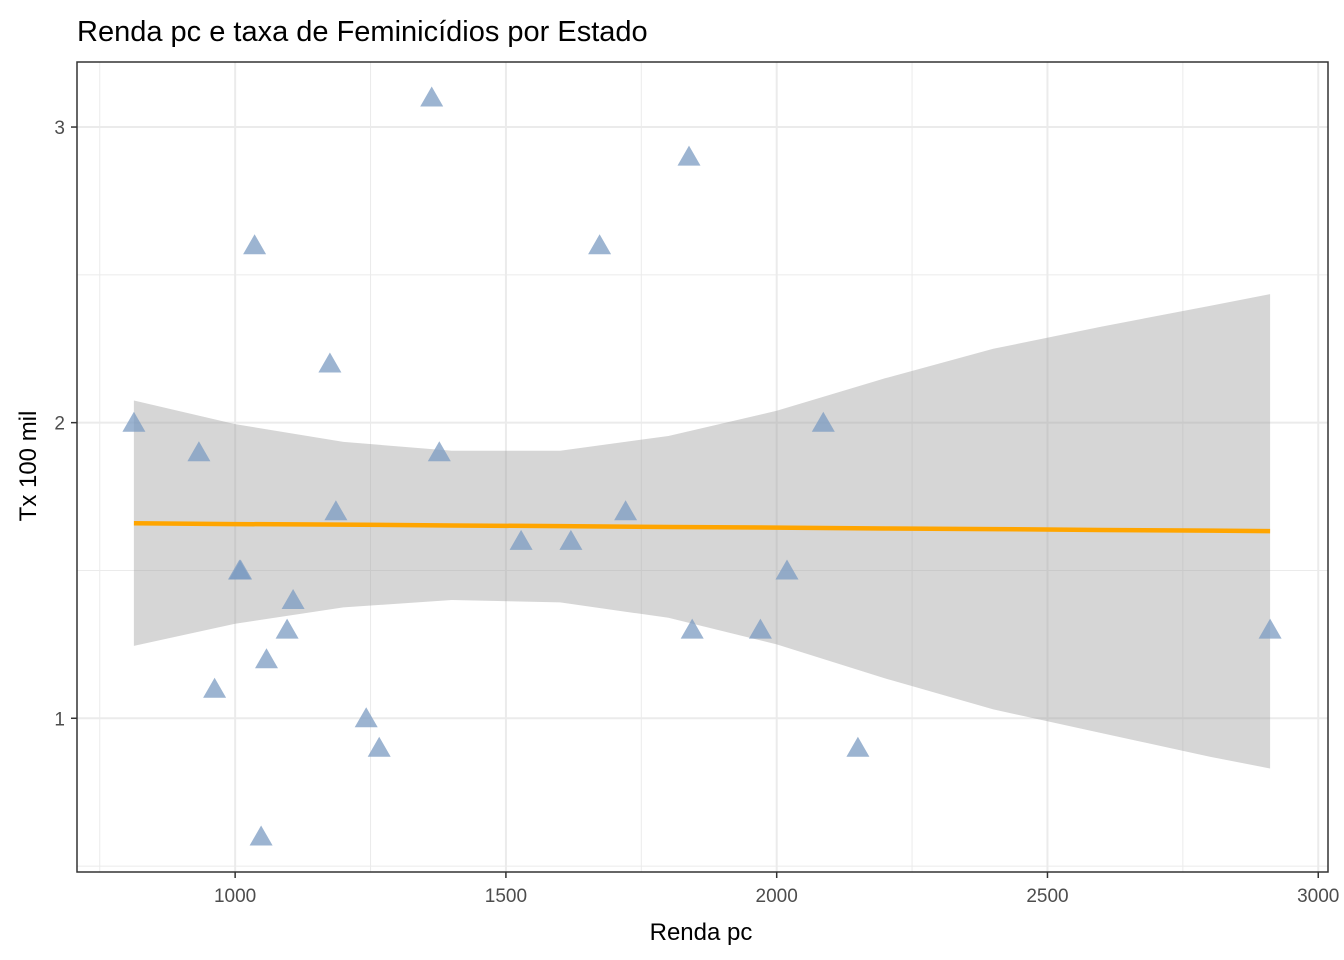 This screenshot has height=960, width=1344. What do you see at coordinates (235, 896) in the screenshot?
I see `x-tick-label: 1000` at bounding box center [235, 896].